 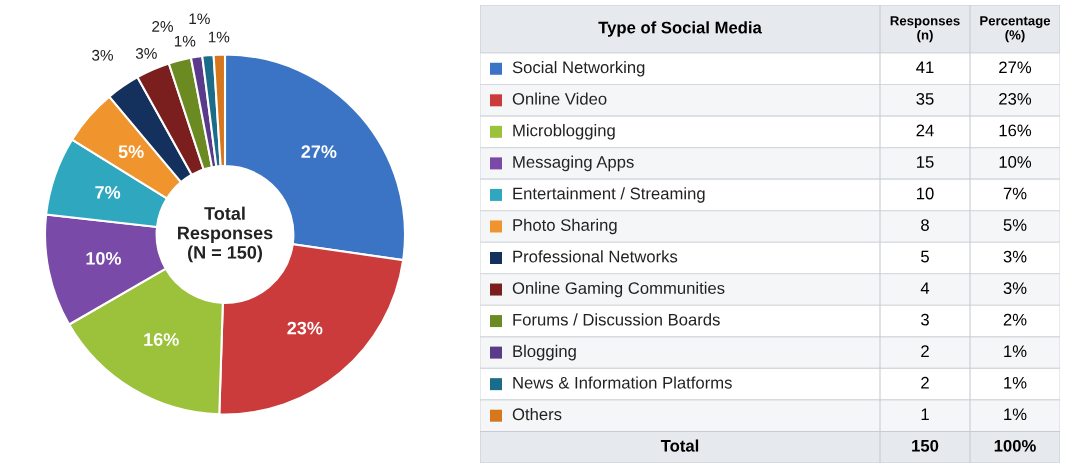 What do you see at coordinates (225, 234) in the screenshot?
I see `text: Total Responses (N = 150)` at bounding box center [225, 234].